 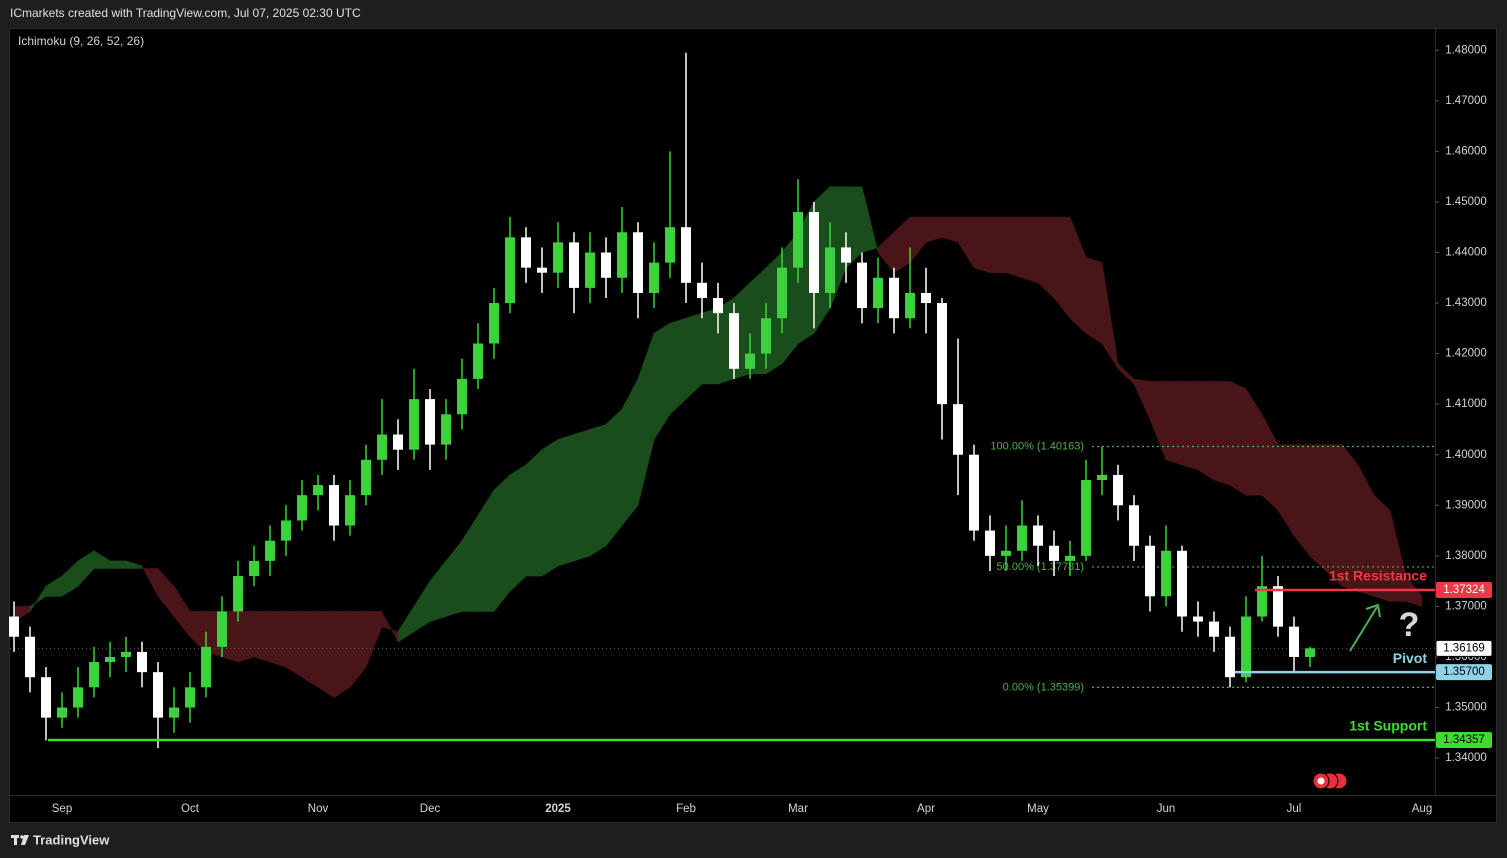 What do you see at coordinates (686, 809) in the screenshot?
I see `x-tick-label: Feb` at bounding box center [686, 809].